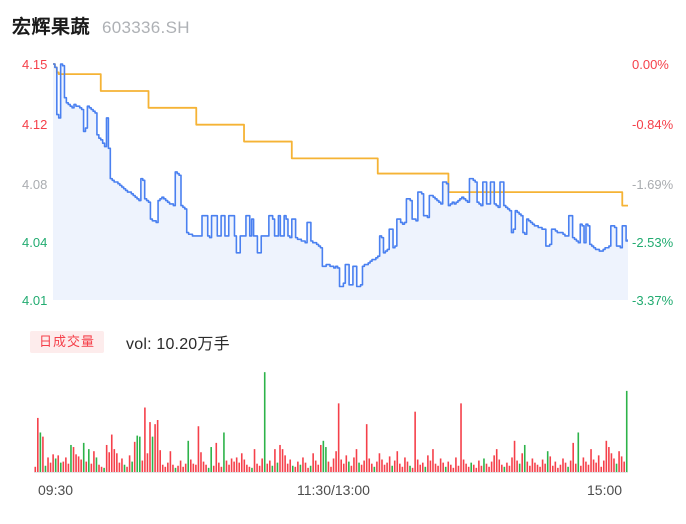 Image resolution: width=686 pixels, height=524 pixels. What do you see at coordinates (146, 27) in the screenshot?
I see `stock-code: 603336.SH` at bounding box center [146, 27].